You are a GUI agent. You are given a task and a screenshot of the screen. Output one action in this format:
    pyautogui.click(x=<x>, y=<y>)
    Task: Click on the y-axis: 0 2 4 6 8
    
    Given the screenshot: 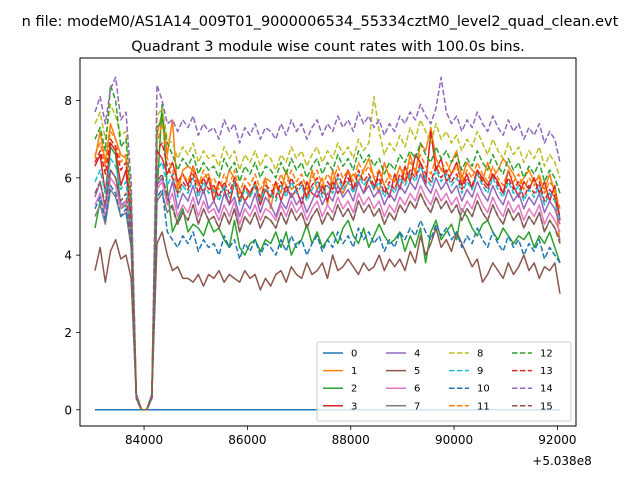 What is the action you would take?
    pyautogui.click(x=72, y=255)
    